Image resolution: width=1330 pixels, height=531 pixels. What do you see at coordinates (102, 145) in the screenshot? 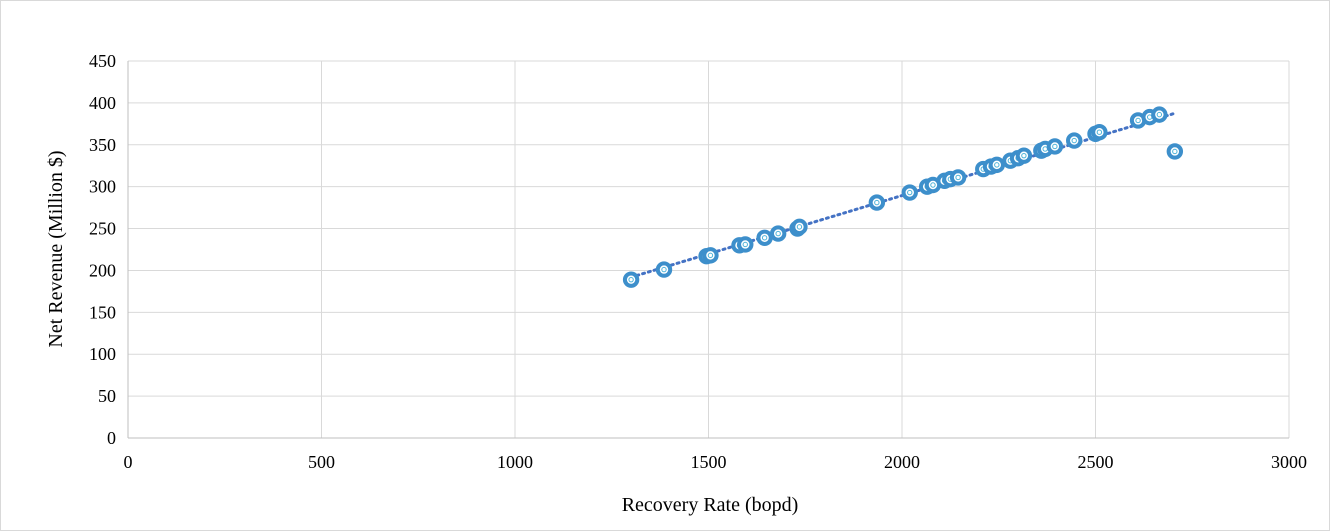
I see `y-tick-label: 350` at bounding box center [102, 145].